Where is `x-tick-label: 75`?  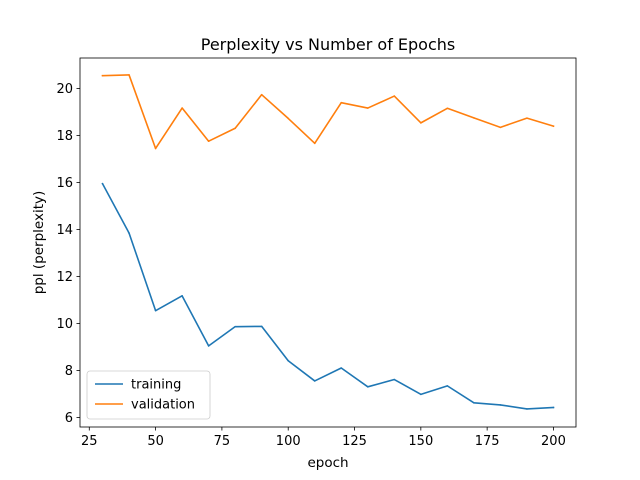 x-tick-label: 75 is located at coordinates (222, 441).